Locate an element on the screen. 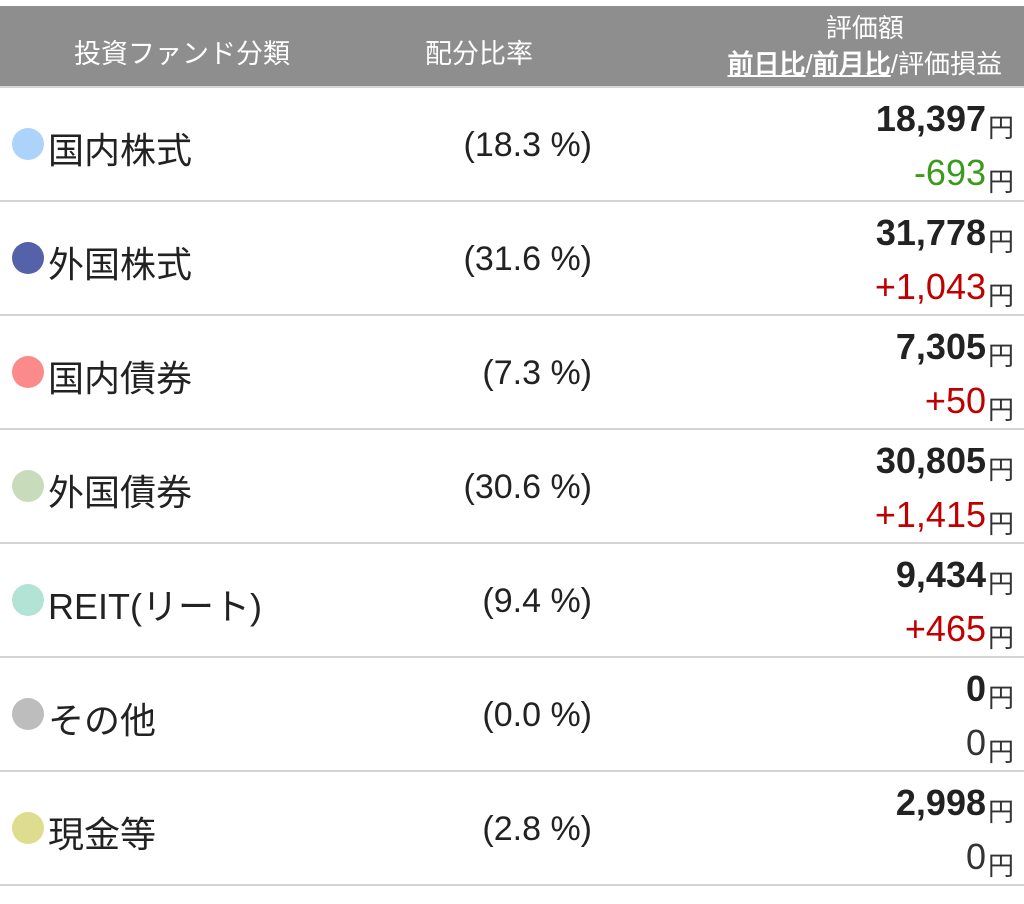 This screenshot has width=1024, height=904. valuation-amount: 0 is located at coordinates (975, 688).